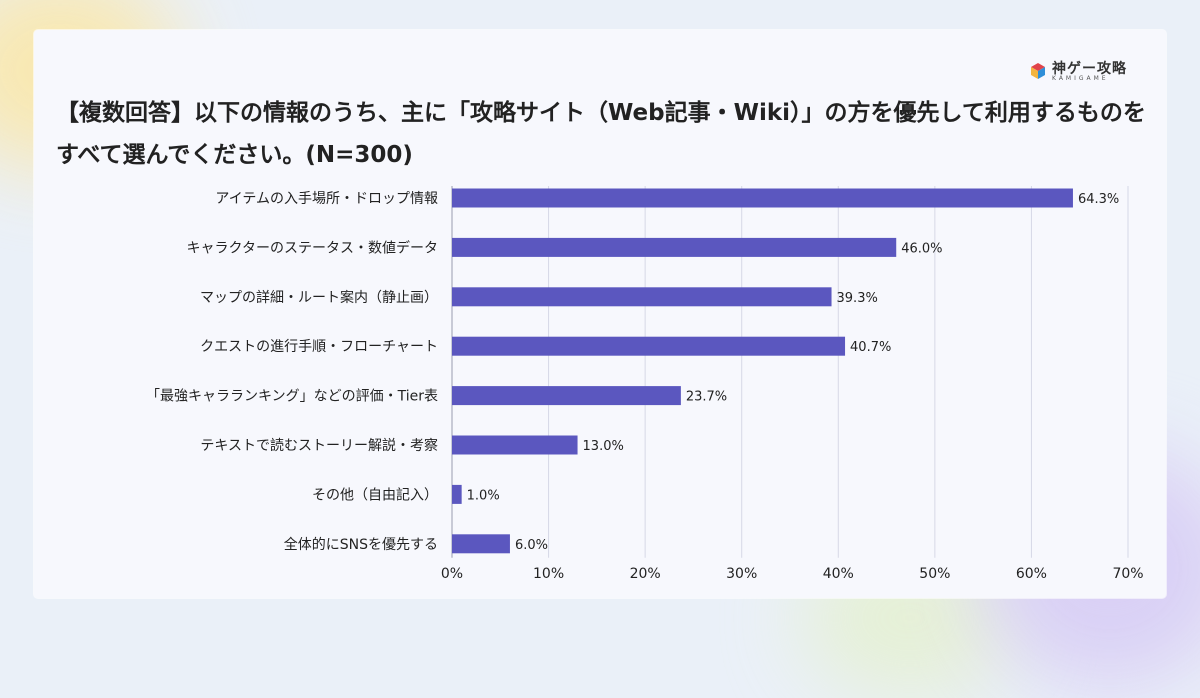  I want to click on brand-name: 神ゲー攻略, so click(1089, 69).